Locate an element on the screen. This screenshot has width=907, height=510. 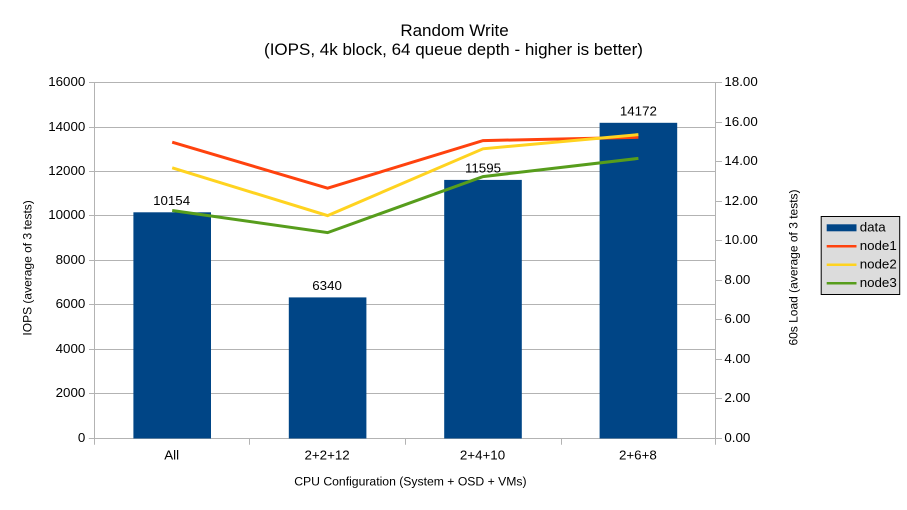
svg-text: 6000 is located at coordinates (71, 303).